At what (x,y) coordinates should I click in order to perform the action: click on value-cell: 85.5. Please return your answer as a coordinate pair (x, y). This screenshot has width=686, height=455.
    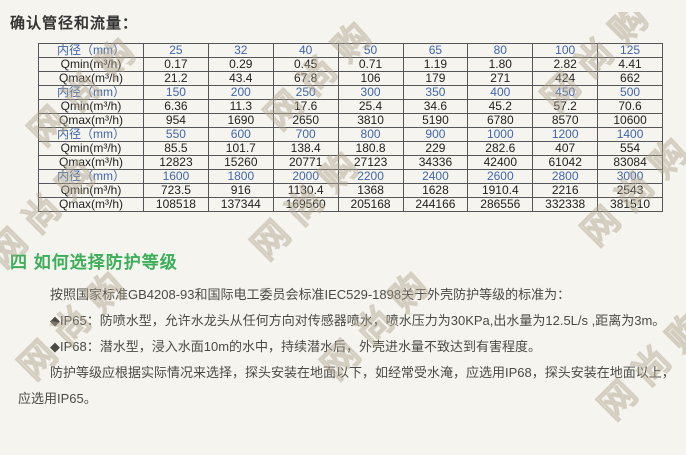
    Looking at the image, I should click on (176, 148).